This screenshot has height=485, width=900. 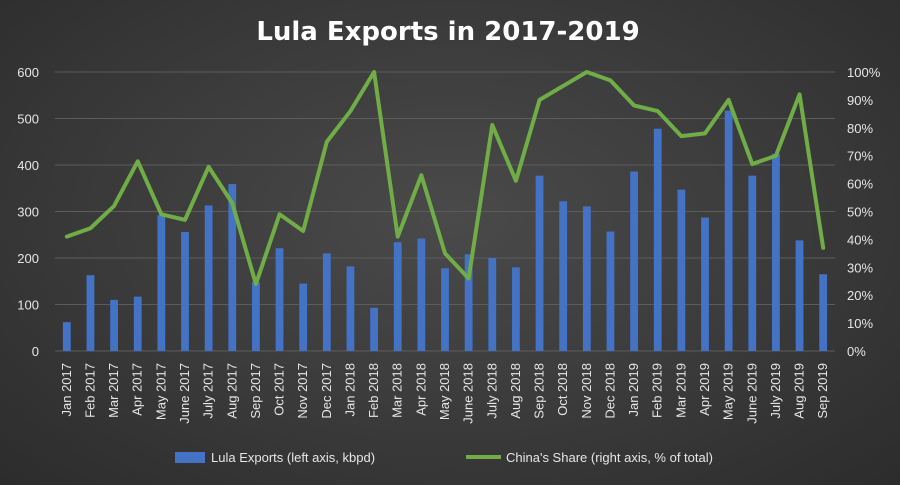 I want to click on x-tick-label: June 2017, so click(x=184, y=393).